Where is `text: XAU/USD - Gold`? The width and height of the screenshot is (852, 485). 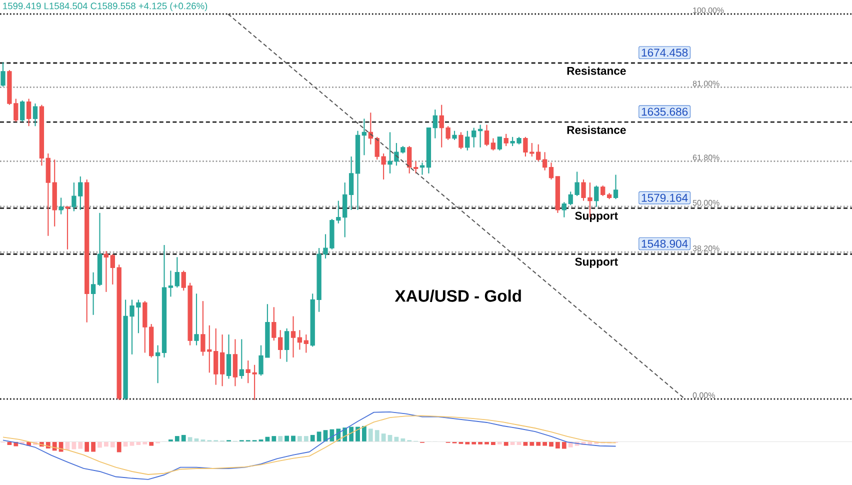 text: XAU/USD - Gold is located at coordinates (457, 296).